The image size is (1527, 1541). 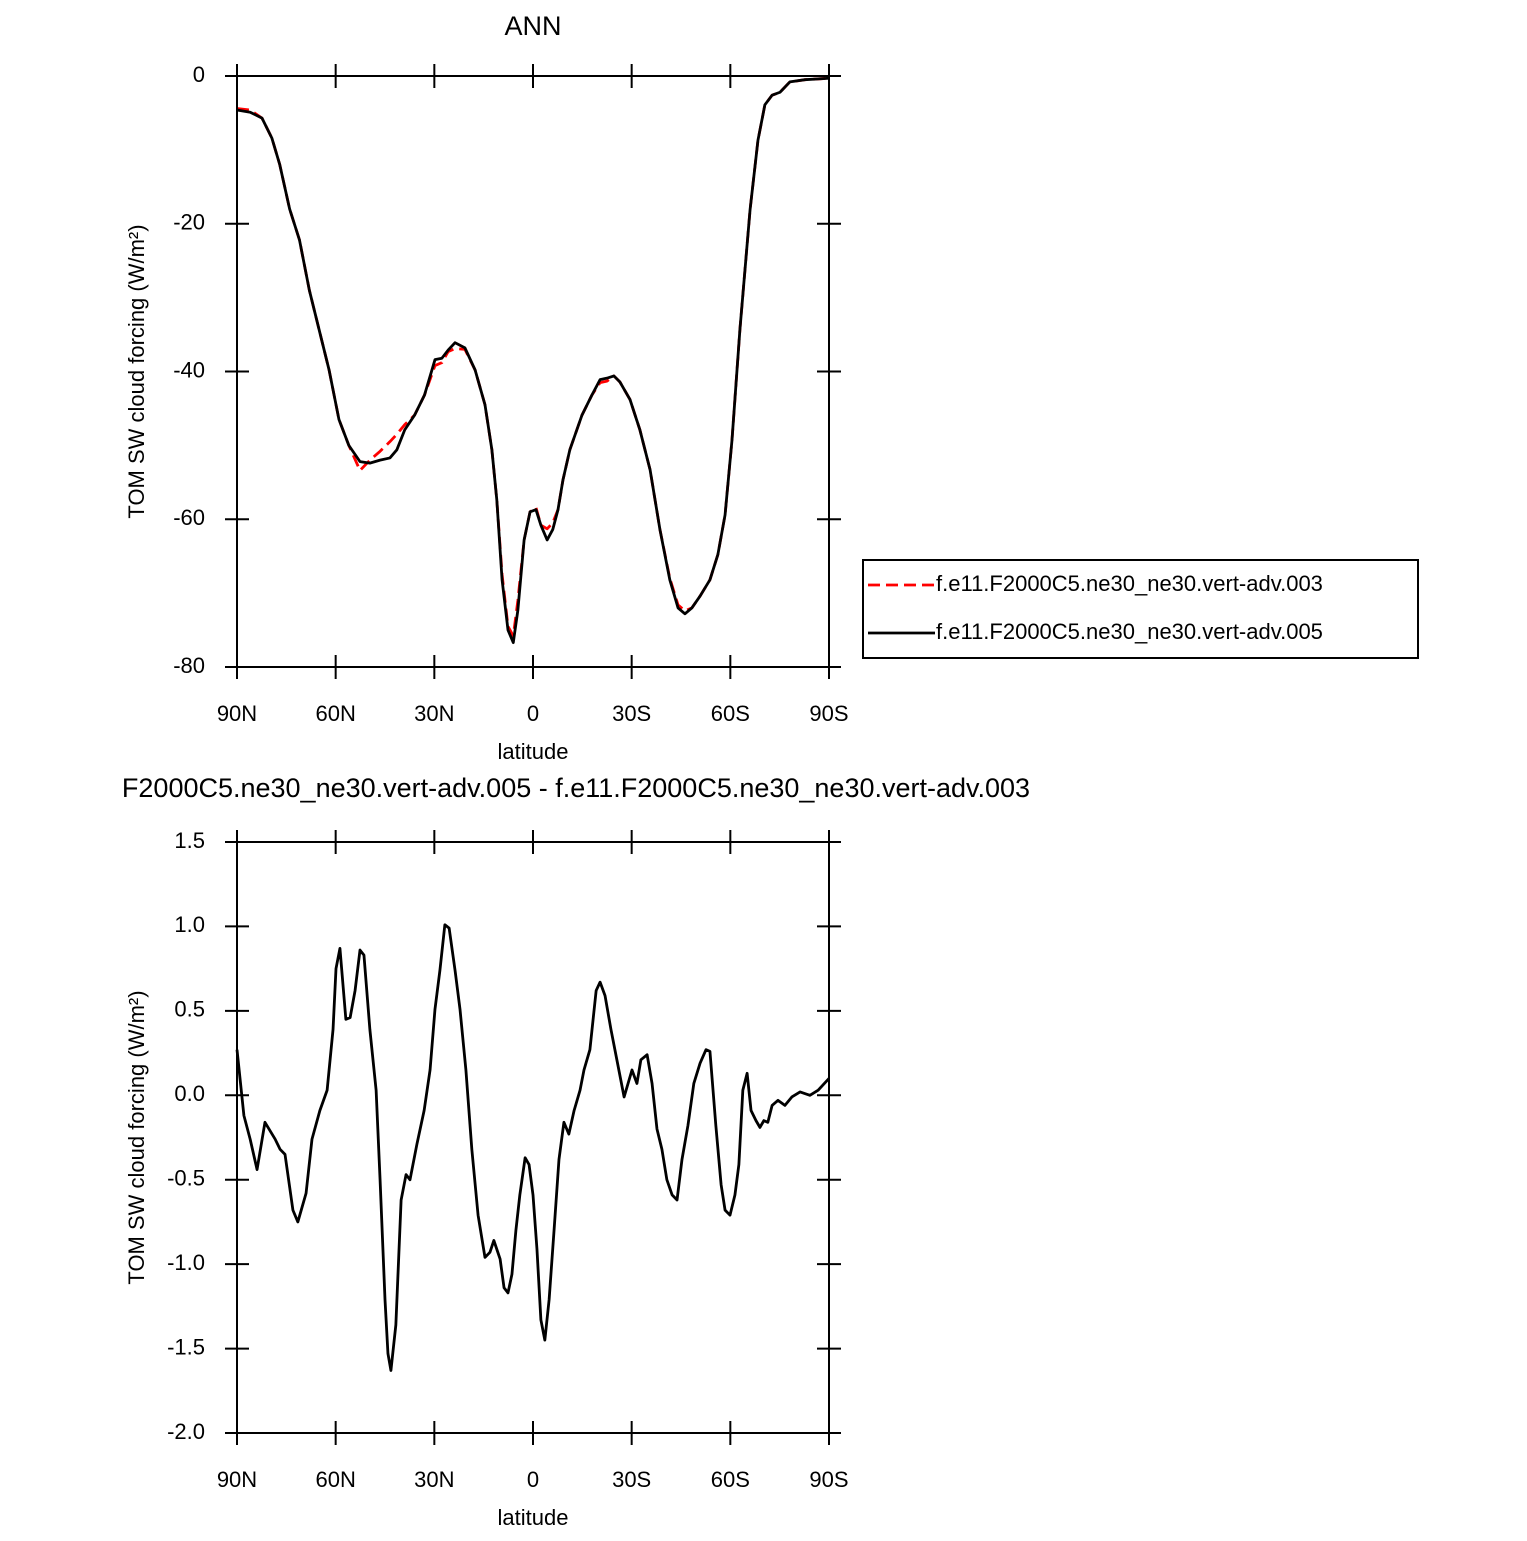 I want to click on y-tick-label: 1.0, so click(x=189, y=924).